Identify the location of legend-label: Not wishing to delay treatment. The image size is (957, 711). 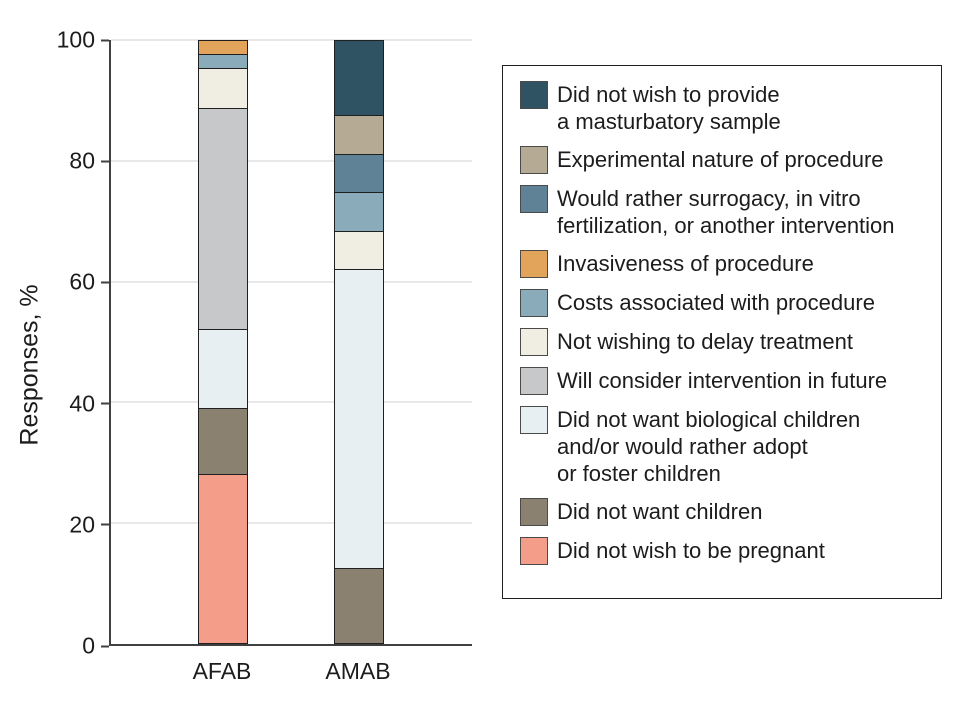
(705, 341).